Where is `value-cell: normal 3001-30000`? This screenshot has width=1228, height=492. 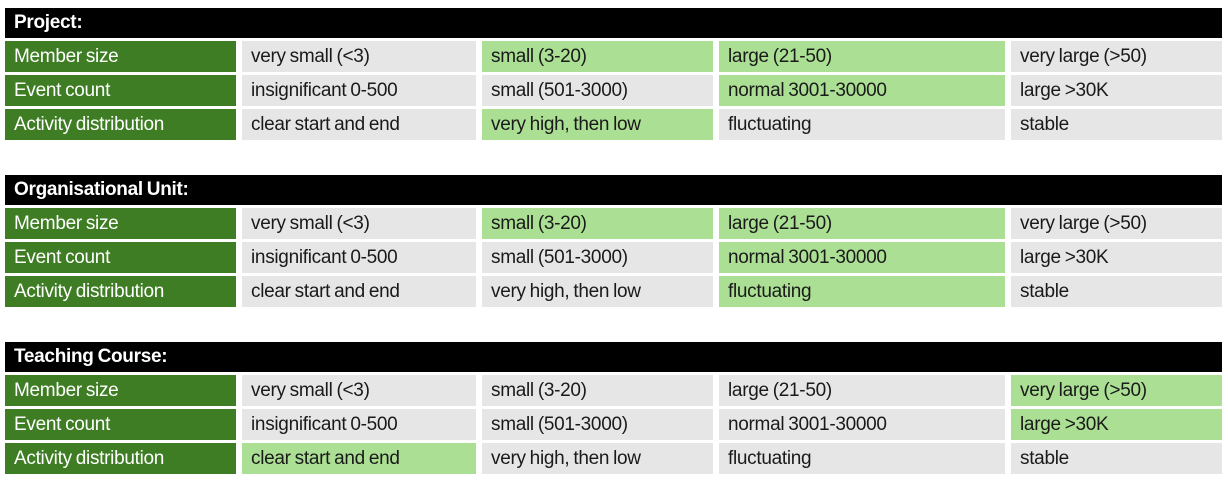 value-cell: normal 3001-30000 is located at coordinates (862, 424).